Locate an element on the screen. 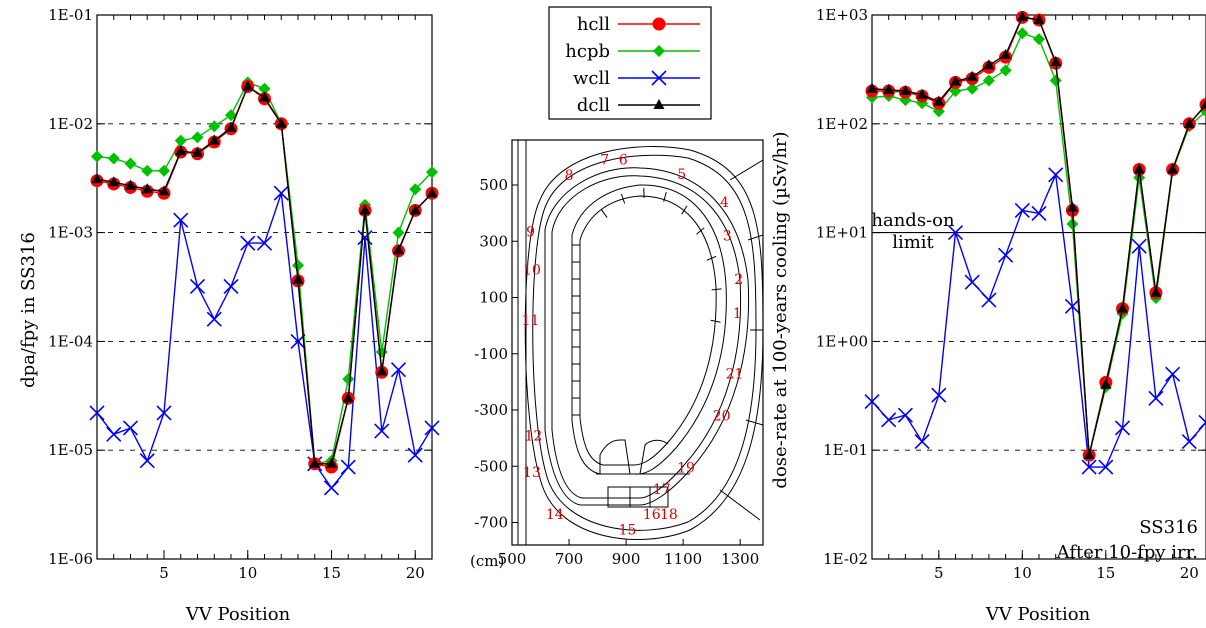 This screenshot has width=1206, height=628. geometry-x-tick-label: 900 is located at coordinates (626, 559).